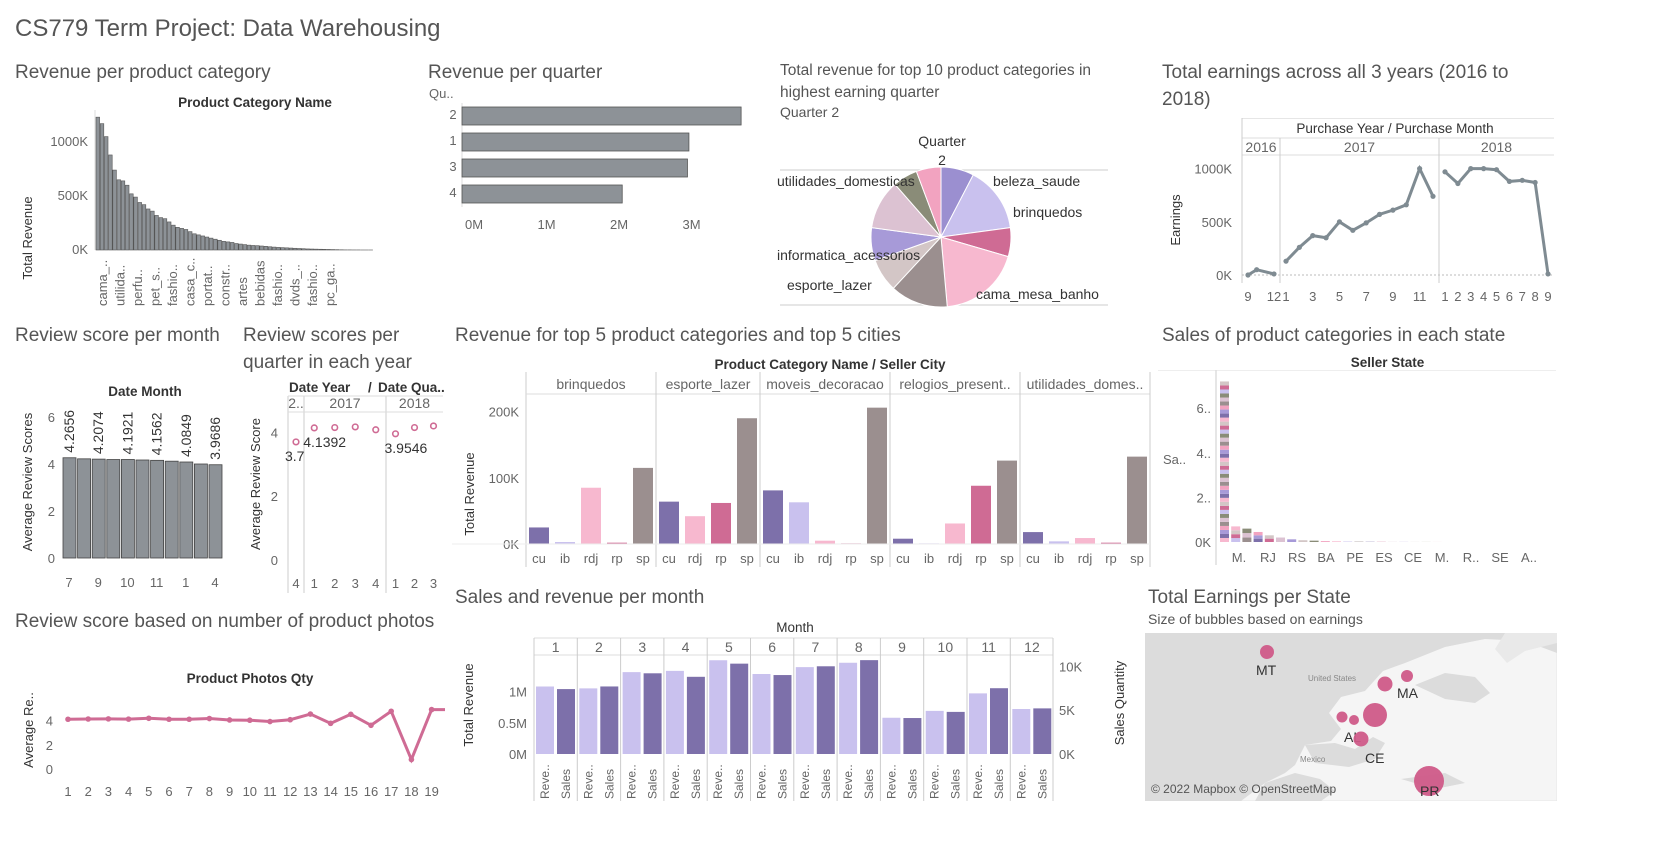 Image resolution: width=1660 pixels, height=861 pixels. What do you see at coordinates (1217, 222) in the screenshot?
I see `earn-ytick: 500K` at bounding box center [1217, 222].